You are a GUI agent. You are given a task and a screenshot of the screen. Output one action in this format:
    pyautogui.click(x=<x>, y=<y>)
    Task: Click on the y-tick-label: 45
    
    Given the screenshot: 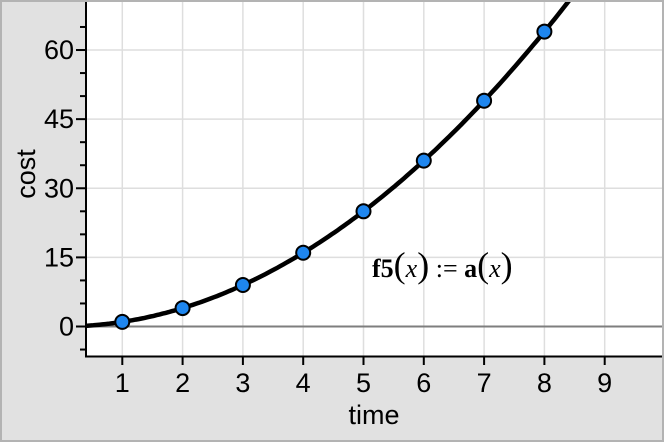 What is the action you would take?
    pyautogui.click(x=59, y=119)
    